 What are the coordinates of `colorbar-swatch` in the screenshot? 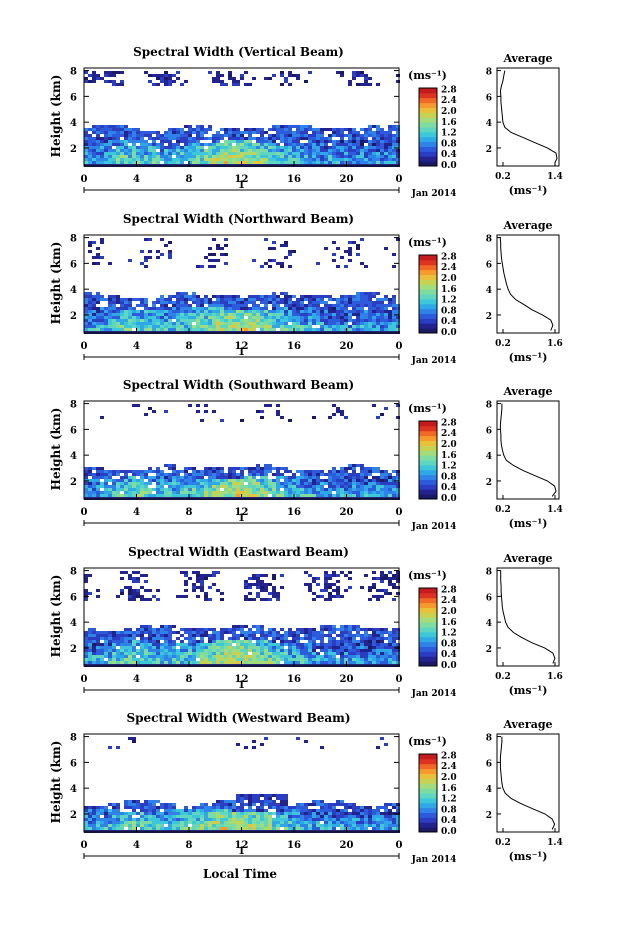 It's located at (428, 625).